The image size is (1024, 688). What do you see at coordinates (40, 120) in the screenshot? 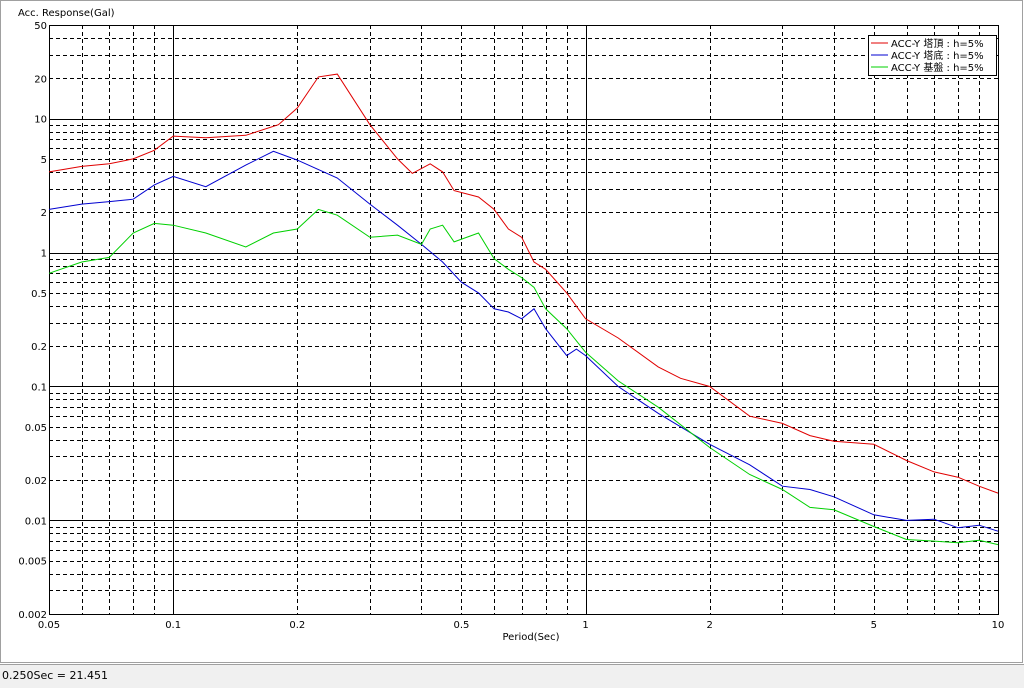
I see `y-tick-label: 10` at bounding box center [40, 120].